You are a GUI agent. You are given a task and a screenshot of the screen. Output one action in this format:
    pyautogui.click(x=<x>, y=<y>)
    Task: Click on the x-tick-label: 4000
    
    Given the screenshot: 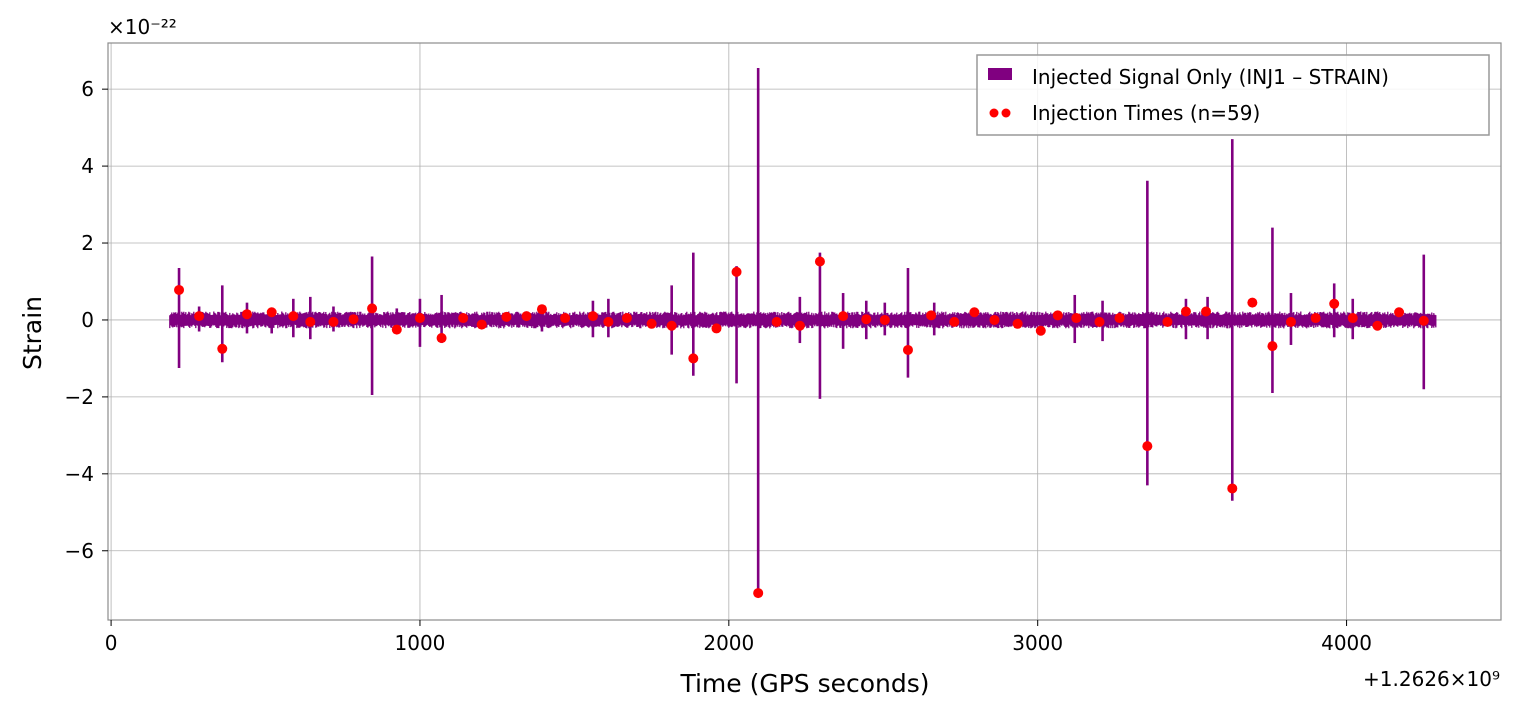 What is the action you would take?
    pyautogui.click(x=1346, y=643)
    